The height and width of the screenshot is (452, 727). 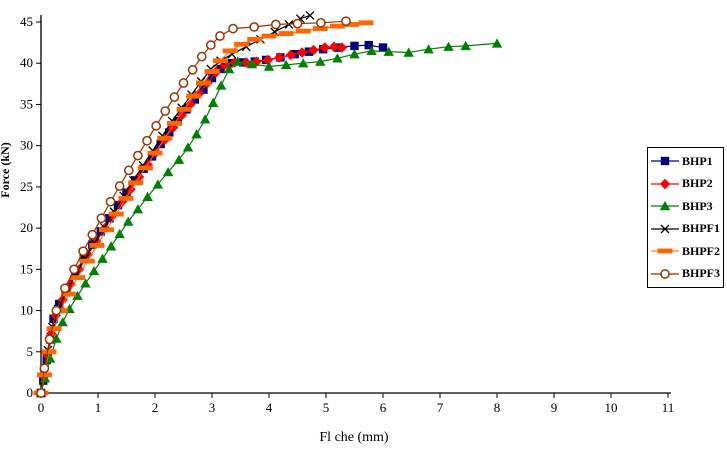 What do you see at coordinates (26, 145) in the screenshot?
I see `y-tick-label: 30` at bounding box center [26, 145].